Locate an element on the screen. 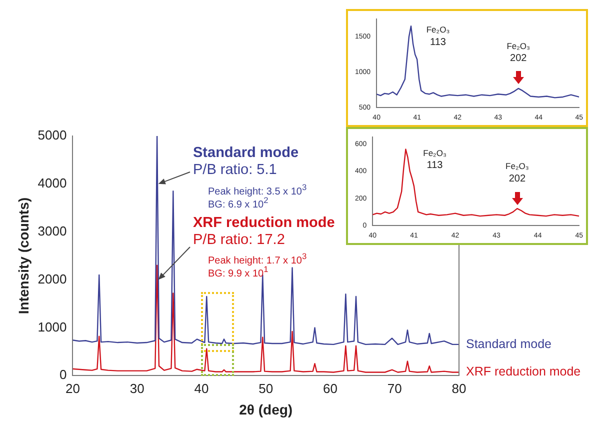 This screenshot has height=423, width=589. annotation: Peak height: 1.7 x 10$^{3}$ is located at coordinates (257, 258).